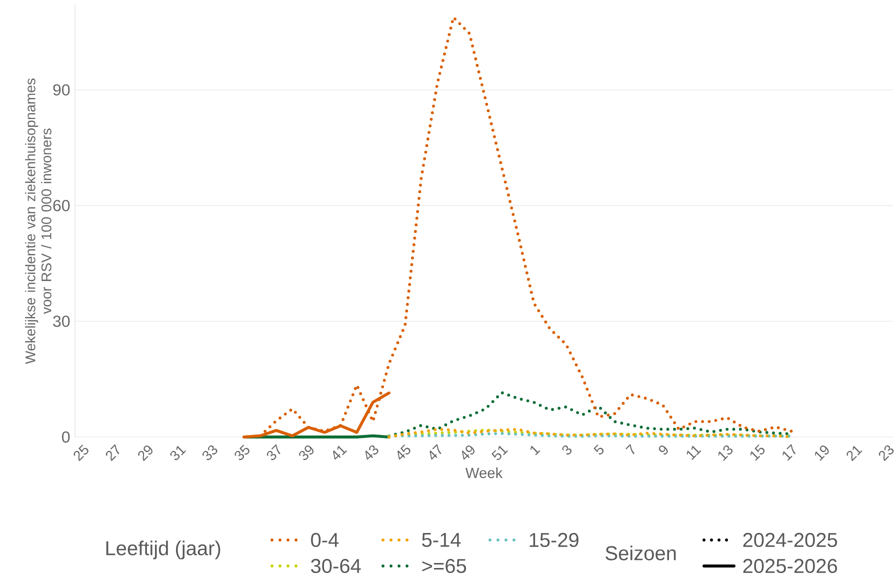  What do you see at coordinates (886, 453) in the screenshot?
I see `x-tick-label: 23` at bounding box center [886, 453].